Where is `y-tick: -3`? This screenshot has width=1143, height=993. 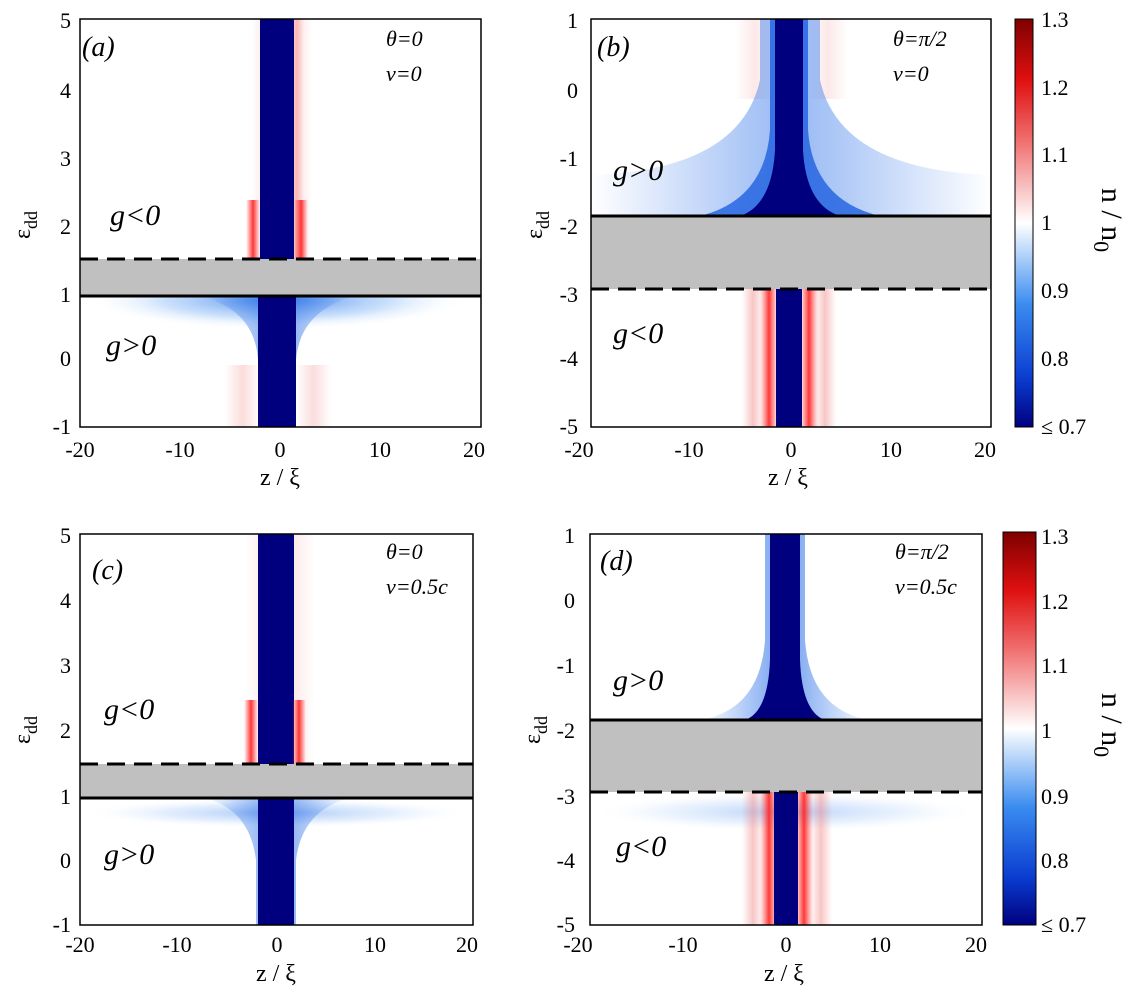
y-tick: -3 is located at coordinates (569, 294).